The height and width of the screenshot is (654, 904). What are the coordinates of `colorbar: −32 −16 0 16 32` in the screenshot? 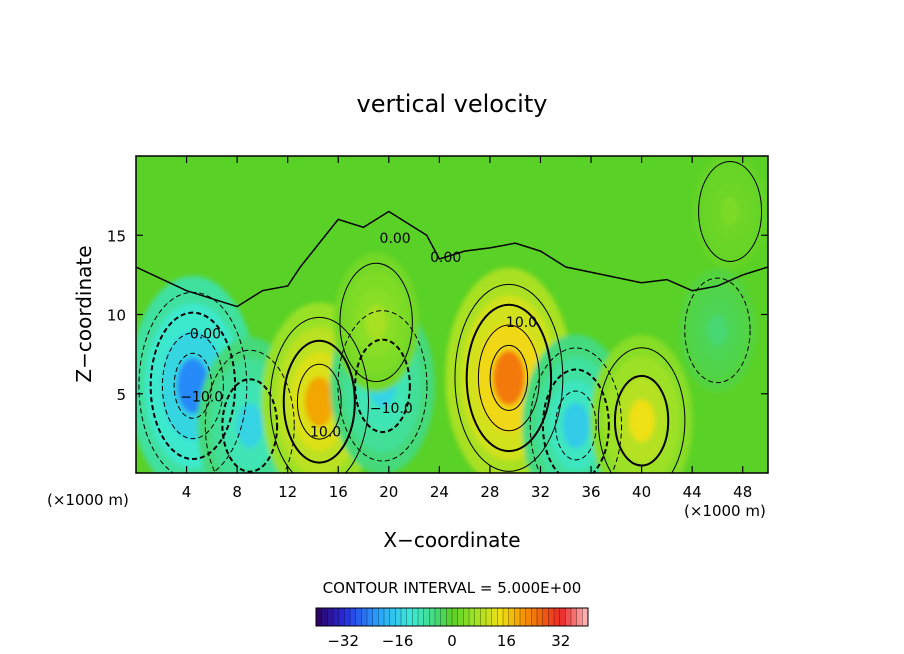 It's located at (452, 628).